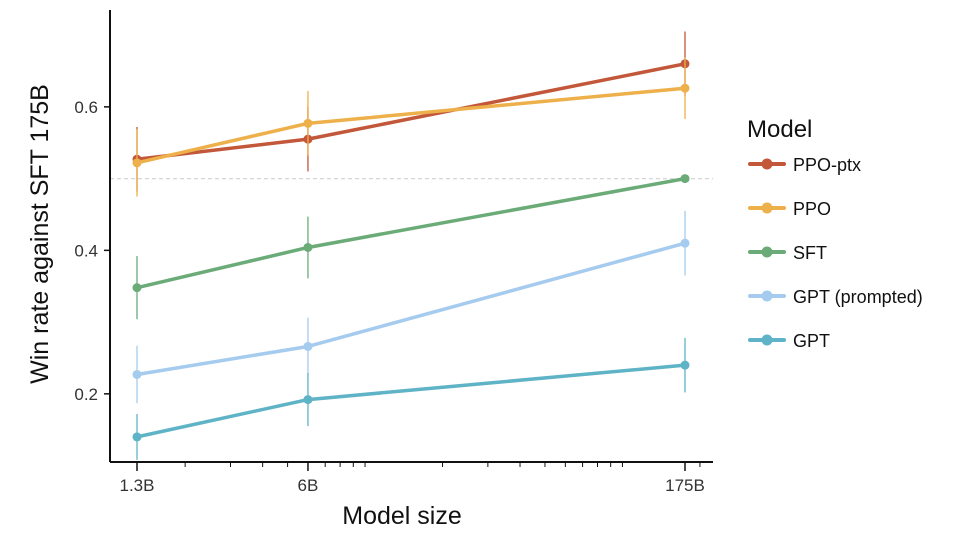 The width and height of the screenshot is (960, 533). I want to click on x-tick-label: 175B, so click(685, 485).